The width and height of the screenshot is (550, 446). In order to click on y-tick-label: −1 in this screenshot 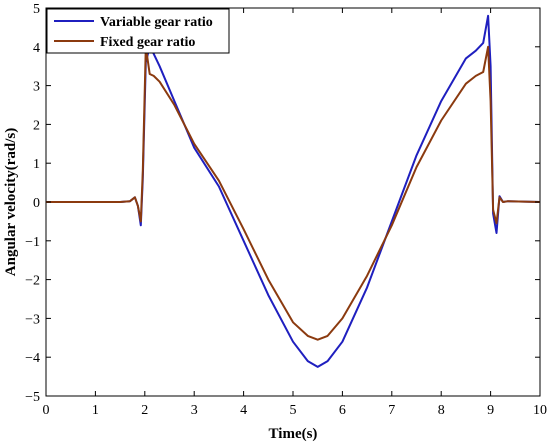, I will do `click(32, 242)`.